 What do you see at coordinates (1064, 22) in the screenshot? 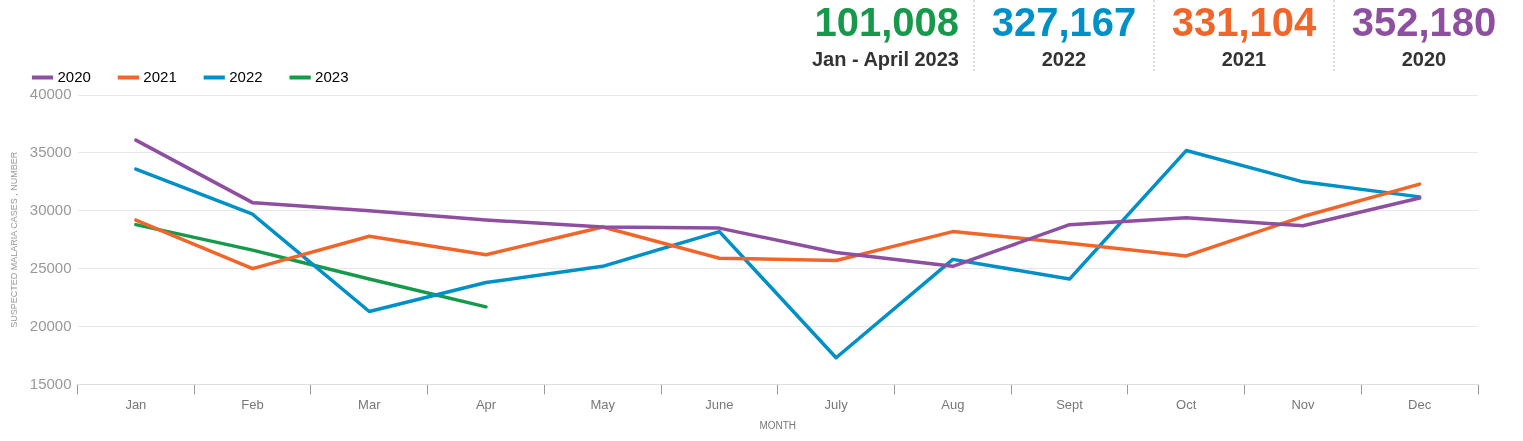
I see `text: 327,167` at bounding box center [1064, 22].